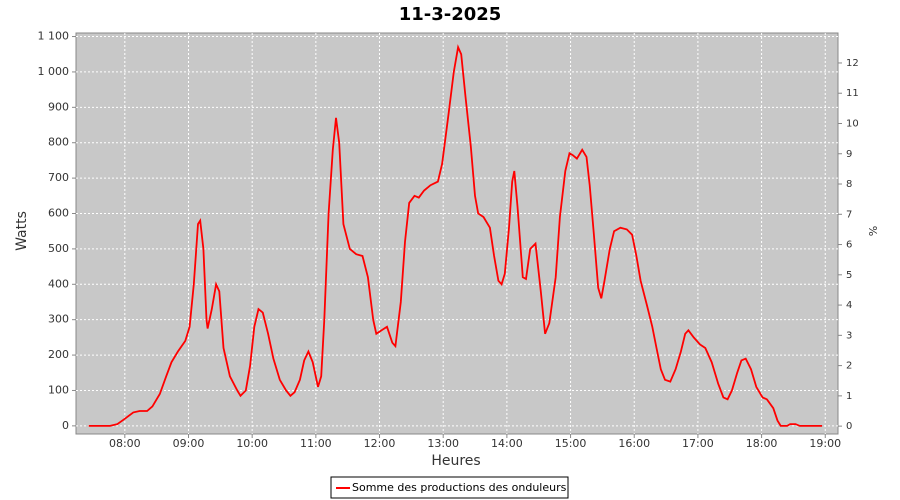 The height and width of the screenshot is (500, 900). What do you see at coordinates (507, 443) in the screenshot?
I see `x-tick-label: 14:00` at bounding box center [507, 443].